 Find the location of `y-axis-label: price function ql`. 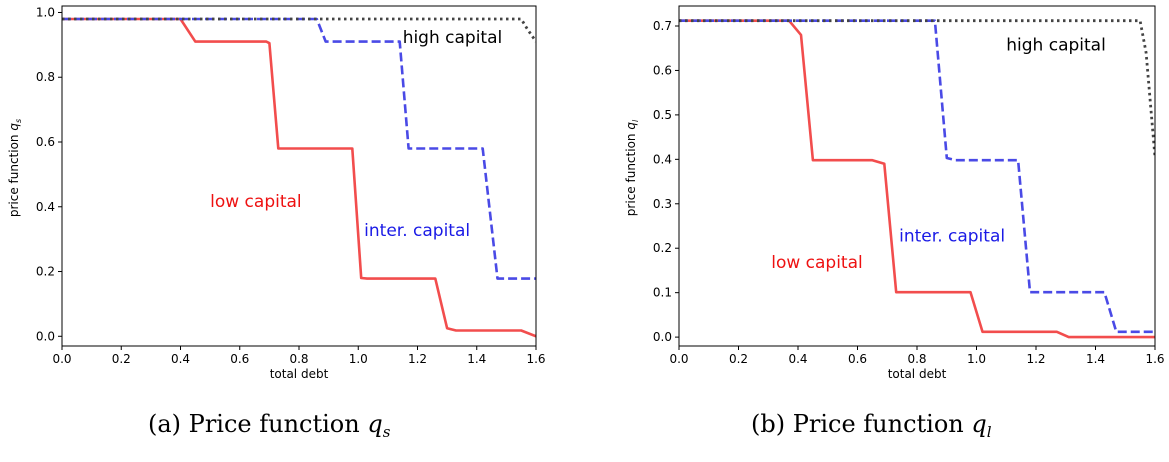

y-axis-label: price function ql is located at coordinates (632, 167).